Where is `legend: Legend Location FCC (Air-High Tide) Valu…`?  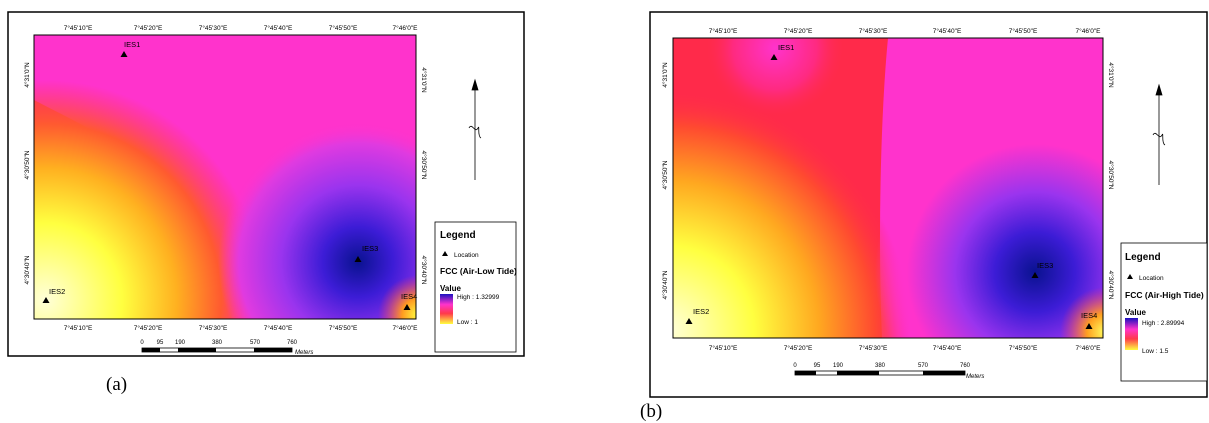 legend: Legend Location FCC (Air-High Tide) Valu… is located at coordinates (1164, 312).